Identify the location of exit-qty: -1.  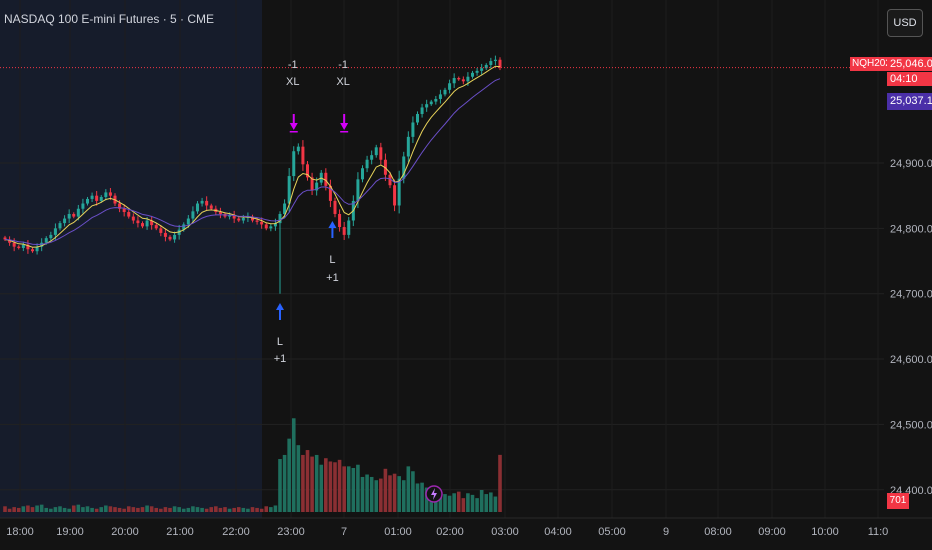
(293, 65).